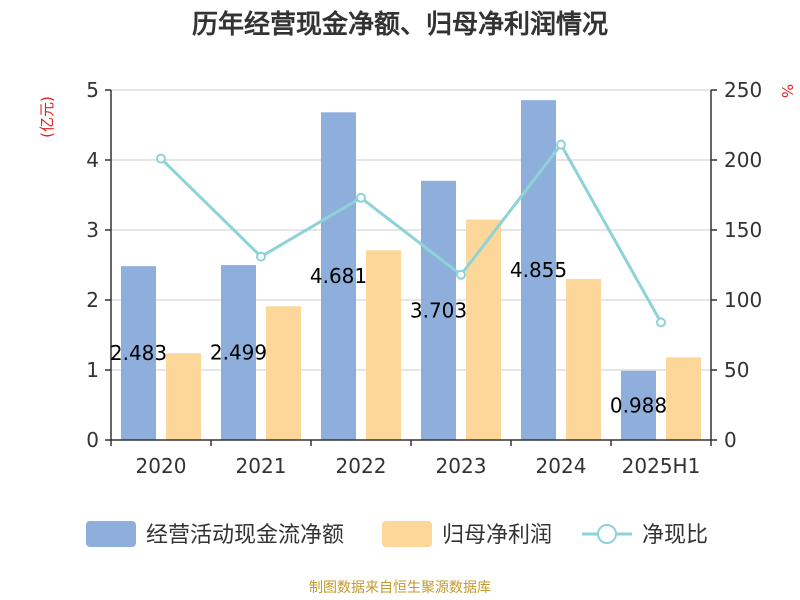 Image resolution: width=800 pixels, height=600 pixels. I want to click on legend: 经营活动现金流净额 归母净利润 净现比, so click(397, 534).